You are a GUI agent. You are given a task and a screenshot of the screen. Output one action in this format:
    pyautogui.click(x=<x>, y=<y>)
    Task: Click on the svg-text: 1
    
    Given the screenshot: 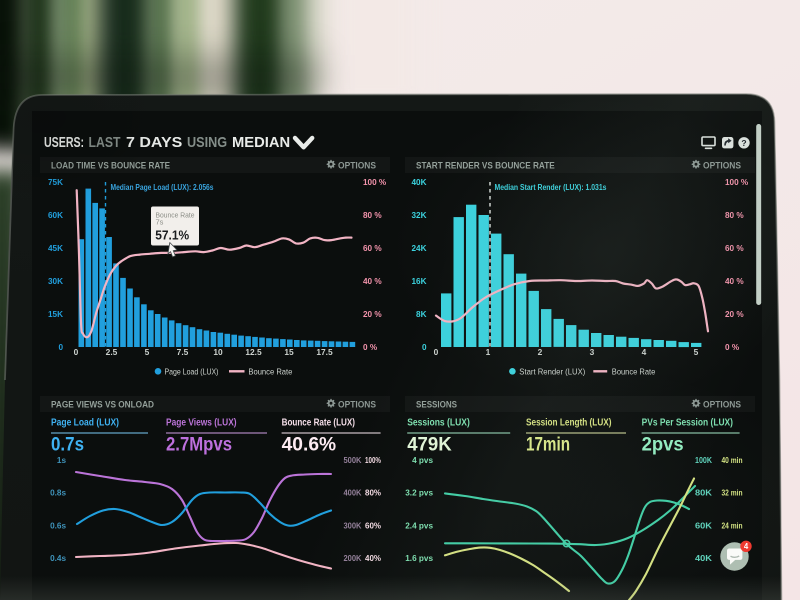 What is the action you would take?
    pyautogui.click(x=488, y=352)
    